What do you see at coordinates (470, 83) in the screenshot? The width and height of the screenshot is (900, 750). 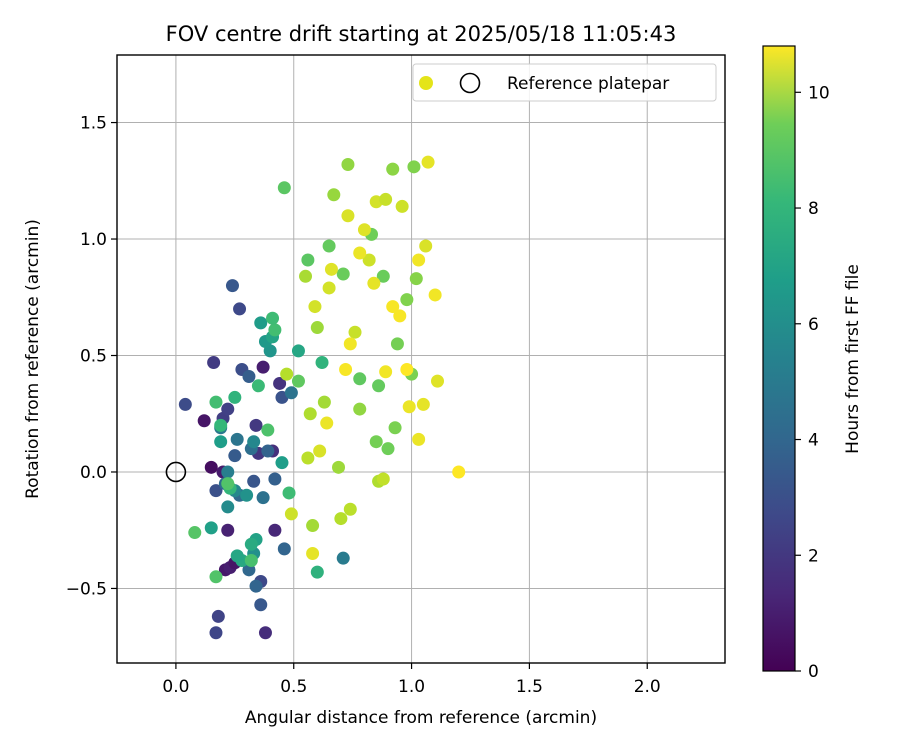 I see `legend-reference-marker` at bounding box center [470, 83].